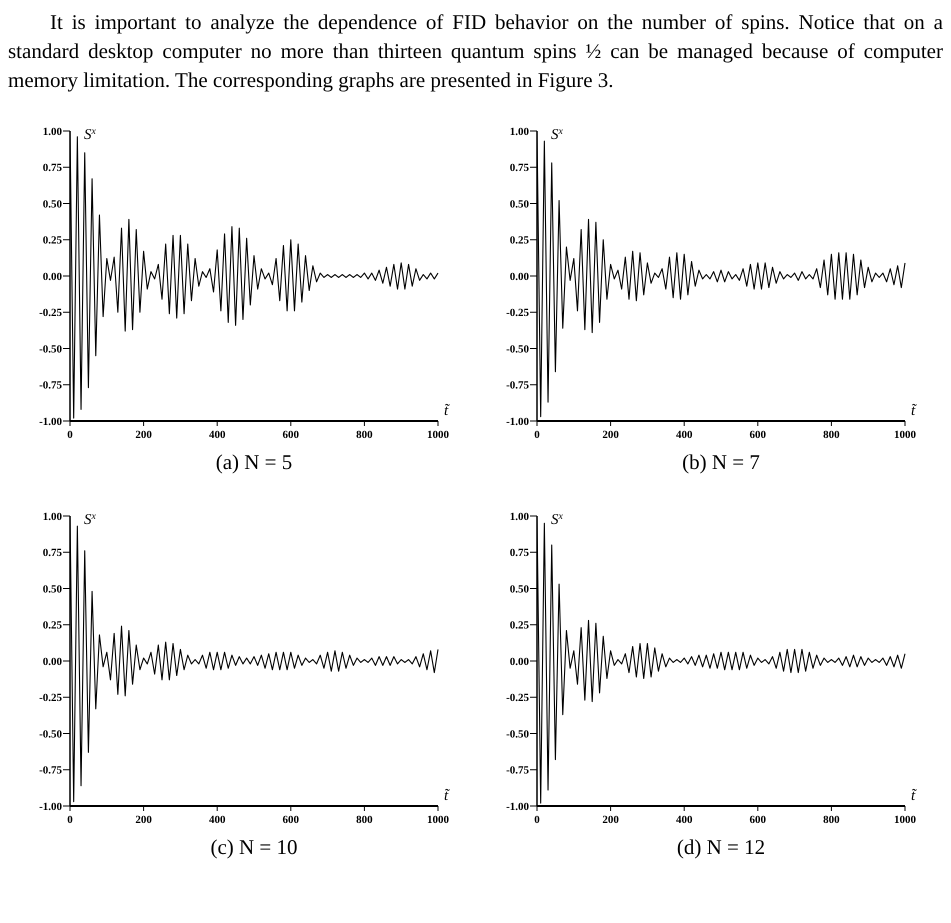  What do you see at coordinates (721, 462) in the screenshot?
I see `text: (b) N = 7` at bounding box center [721, 462].